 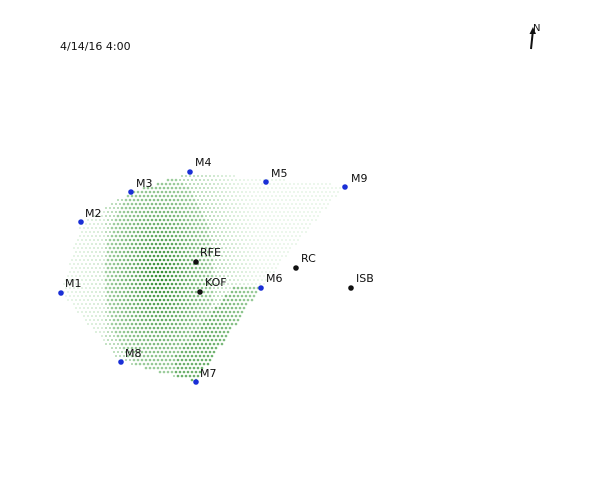 What do you see at coordinates (130, 356) in the screenshot?
I see `station-m8: M8` at bounding box center [130, 356].